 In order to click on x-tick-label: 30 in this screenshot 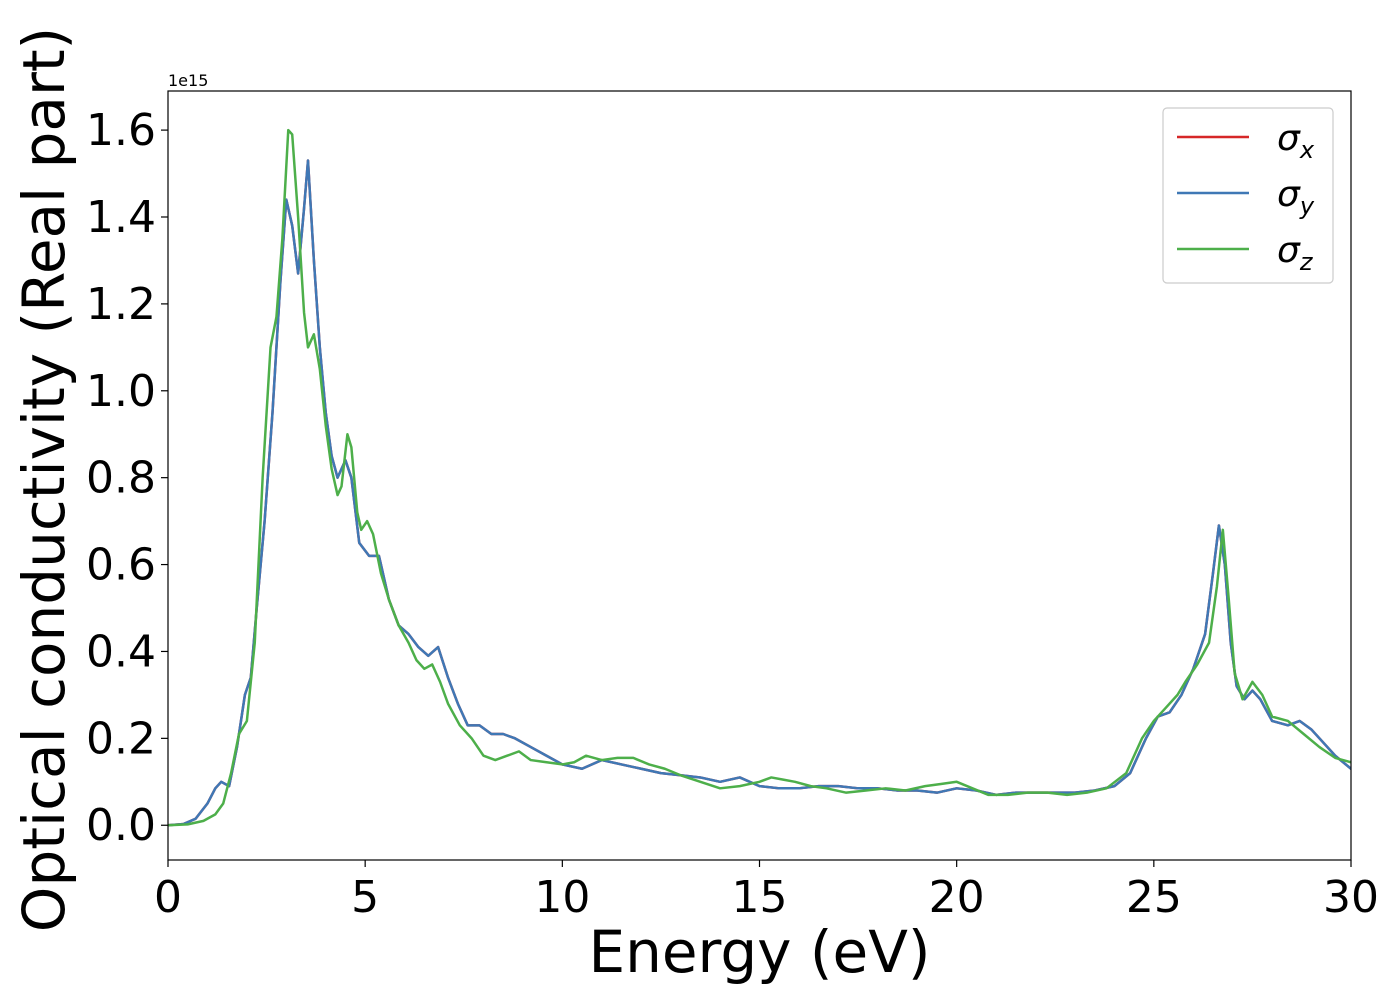, I will do `click(1351, 897)`.